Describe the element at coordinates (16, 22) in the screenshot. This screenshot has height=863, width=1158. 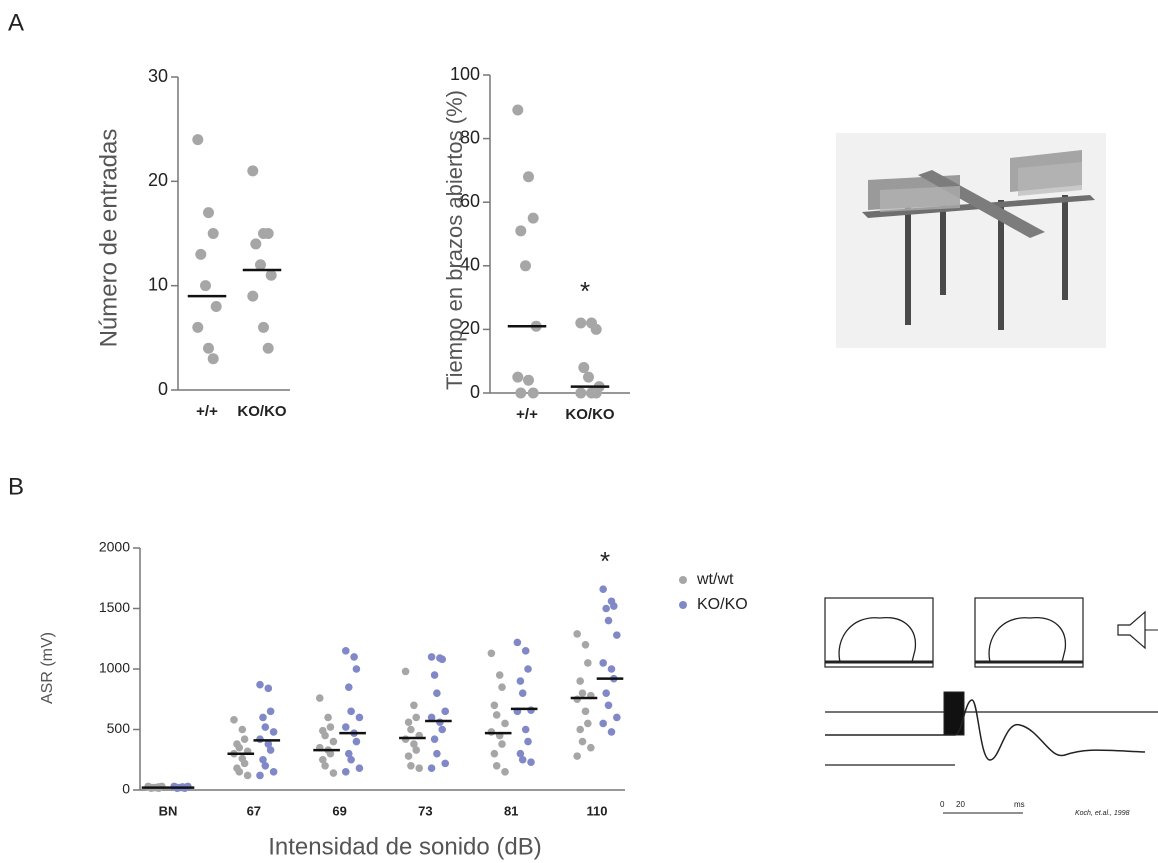
I see `panel-label: A` at that location.